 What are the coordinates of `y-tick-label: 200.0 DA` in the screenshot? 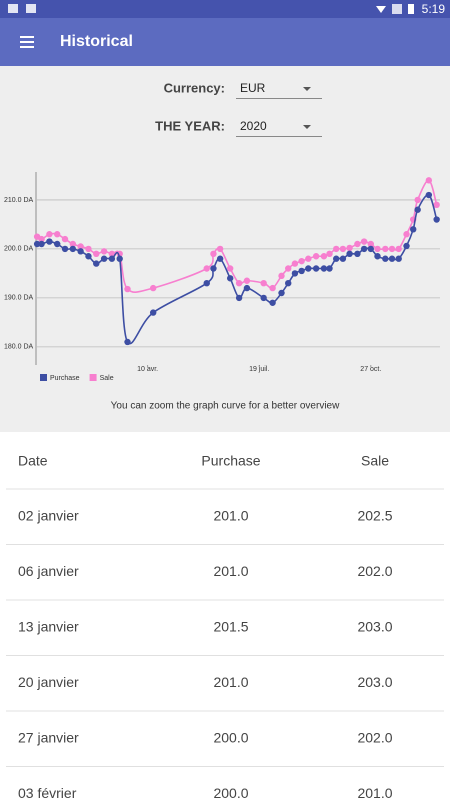 It's located at (19, 249).